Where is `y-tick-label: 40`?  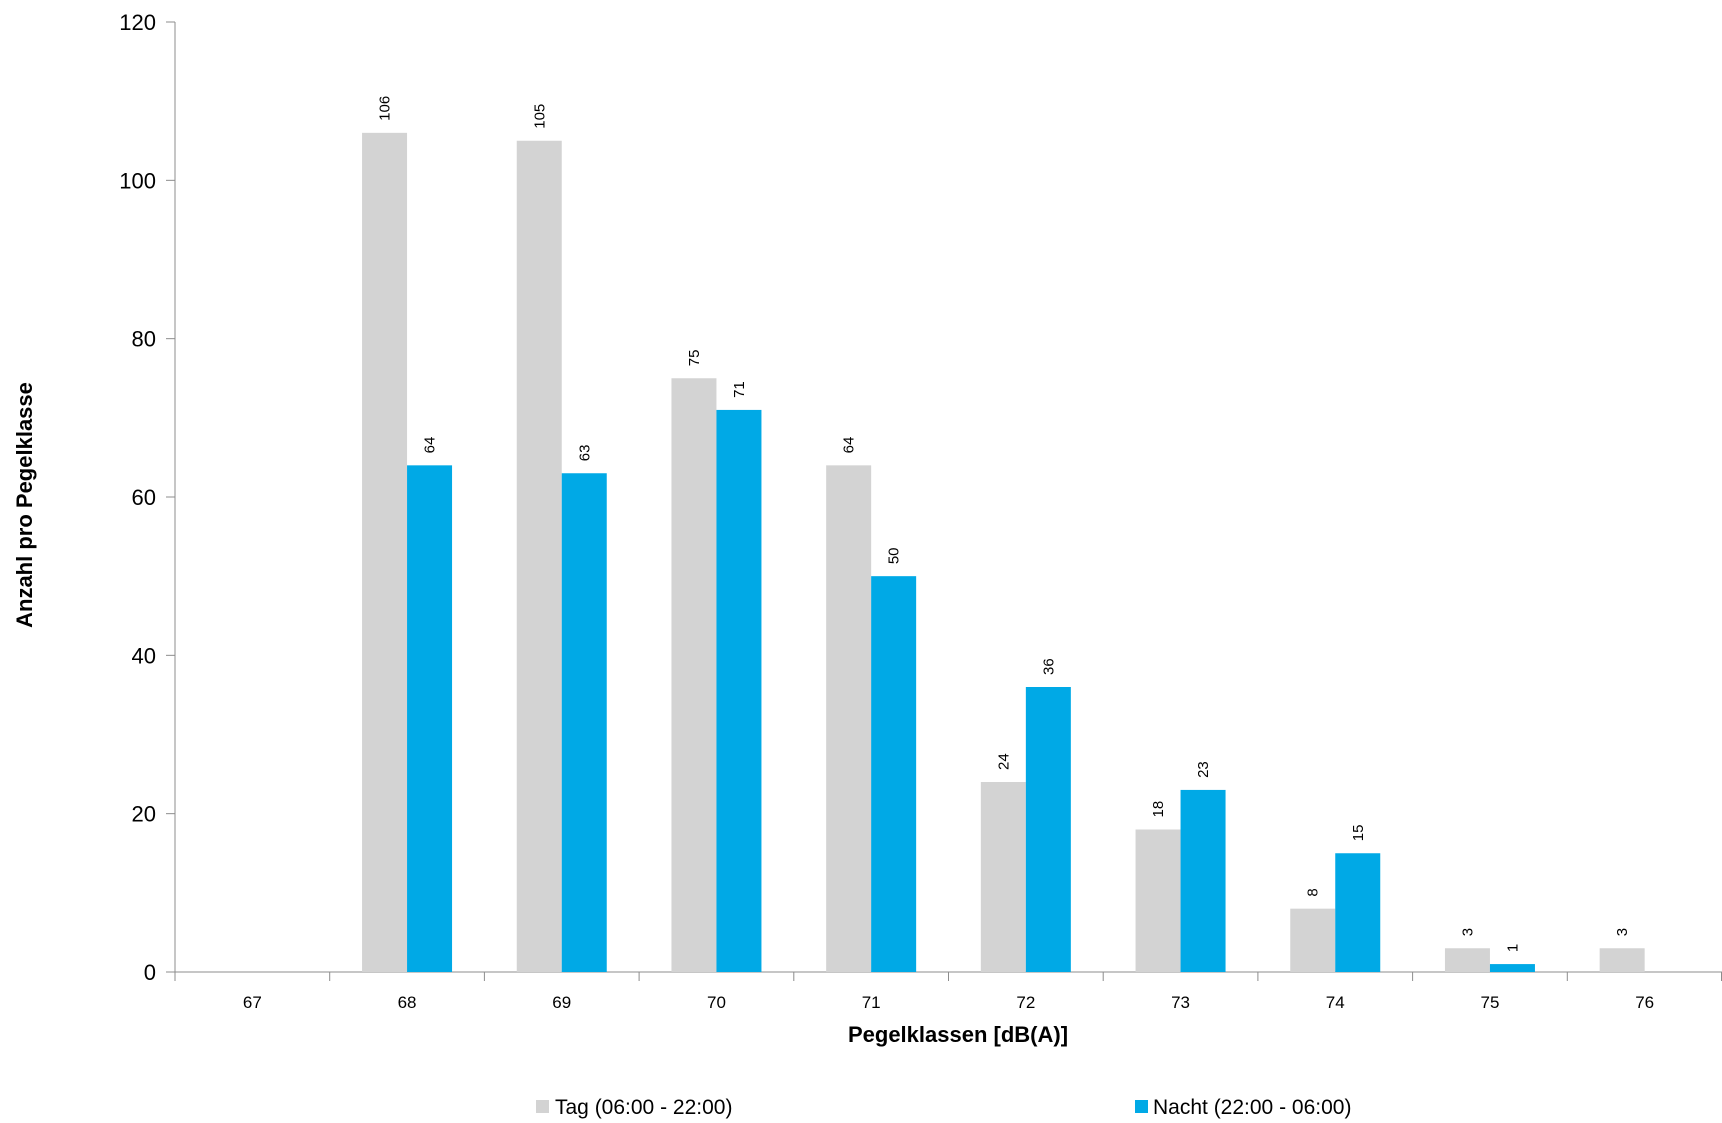
y-tick-label: 40 is located at coordinates (144, 655).